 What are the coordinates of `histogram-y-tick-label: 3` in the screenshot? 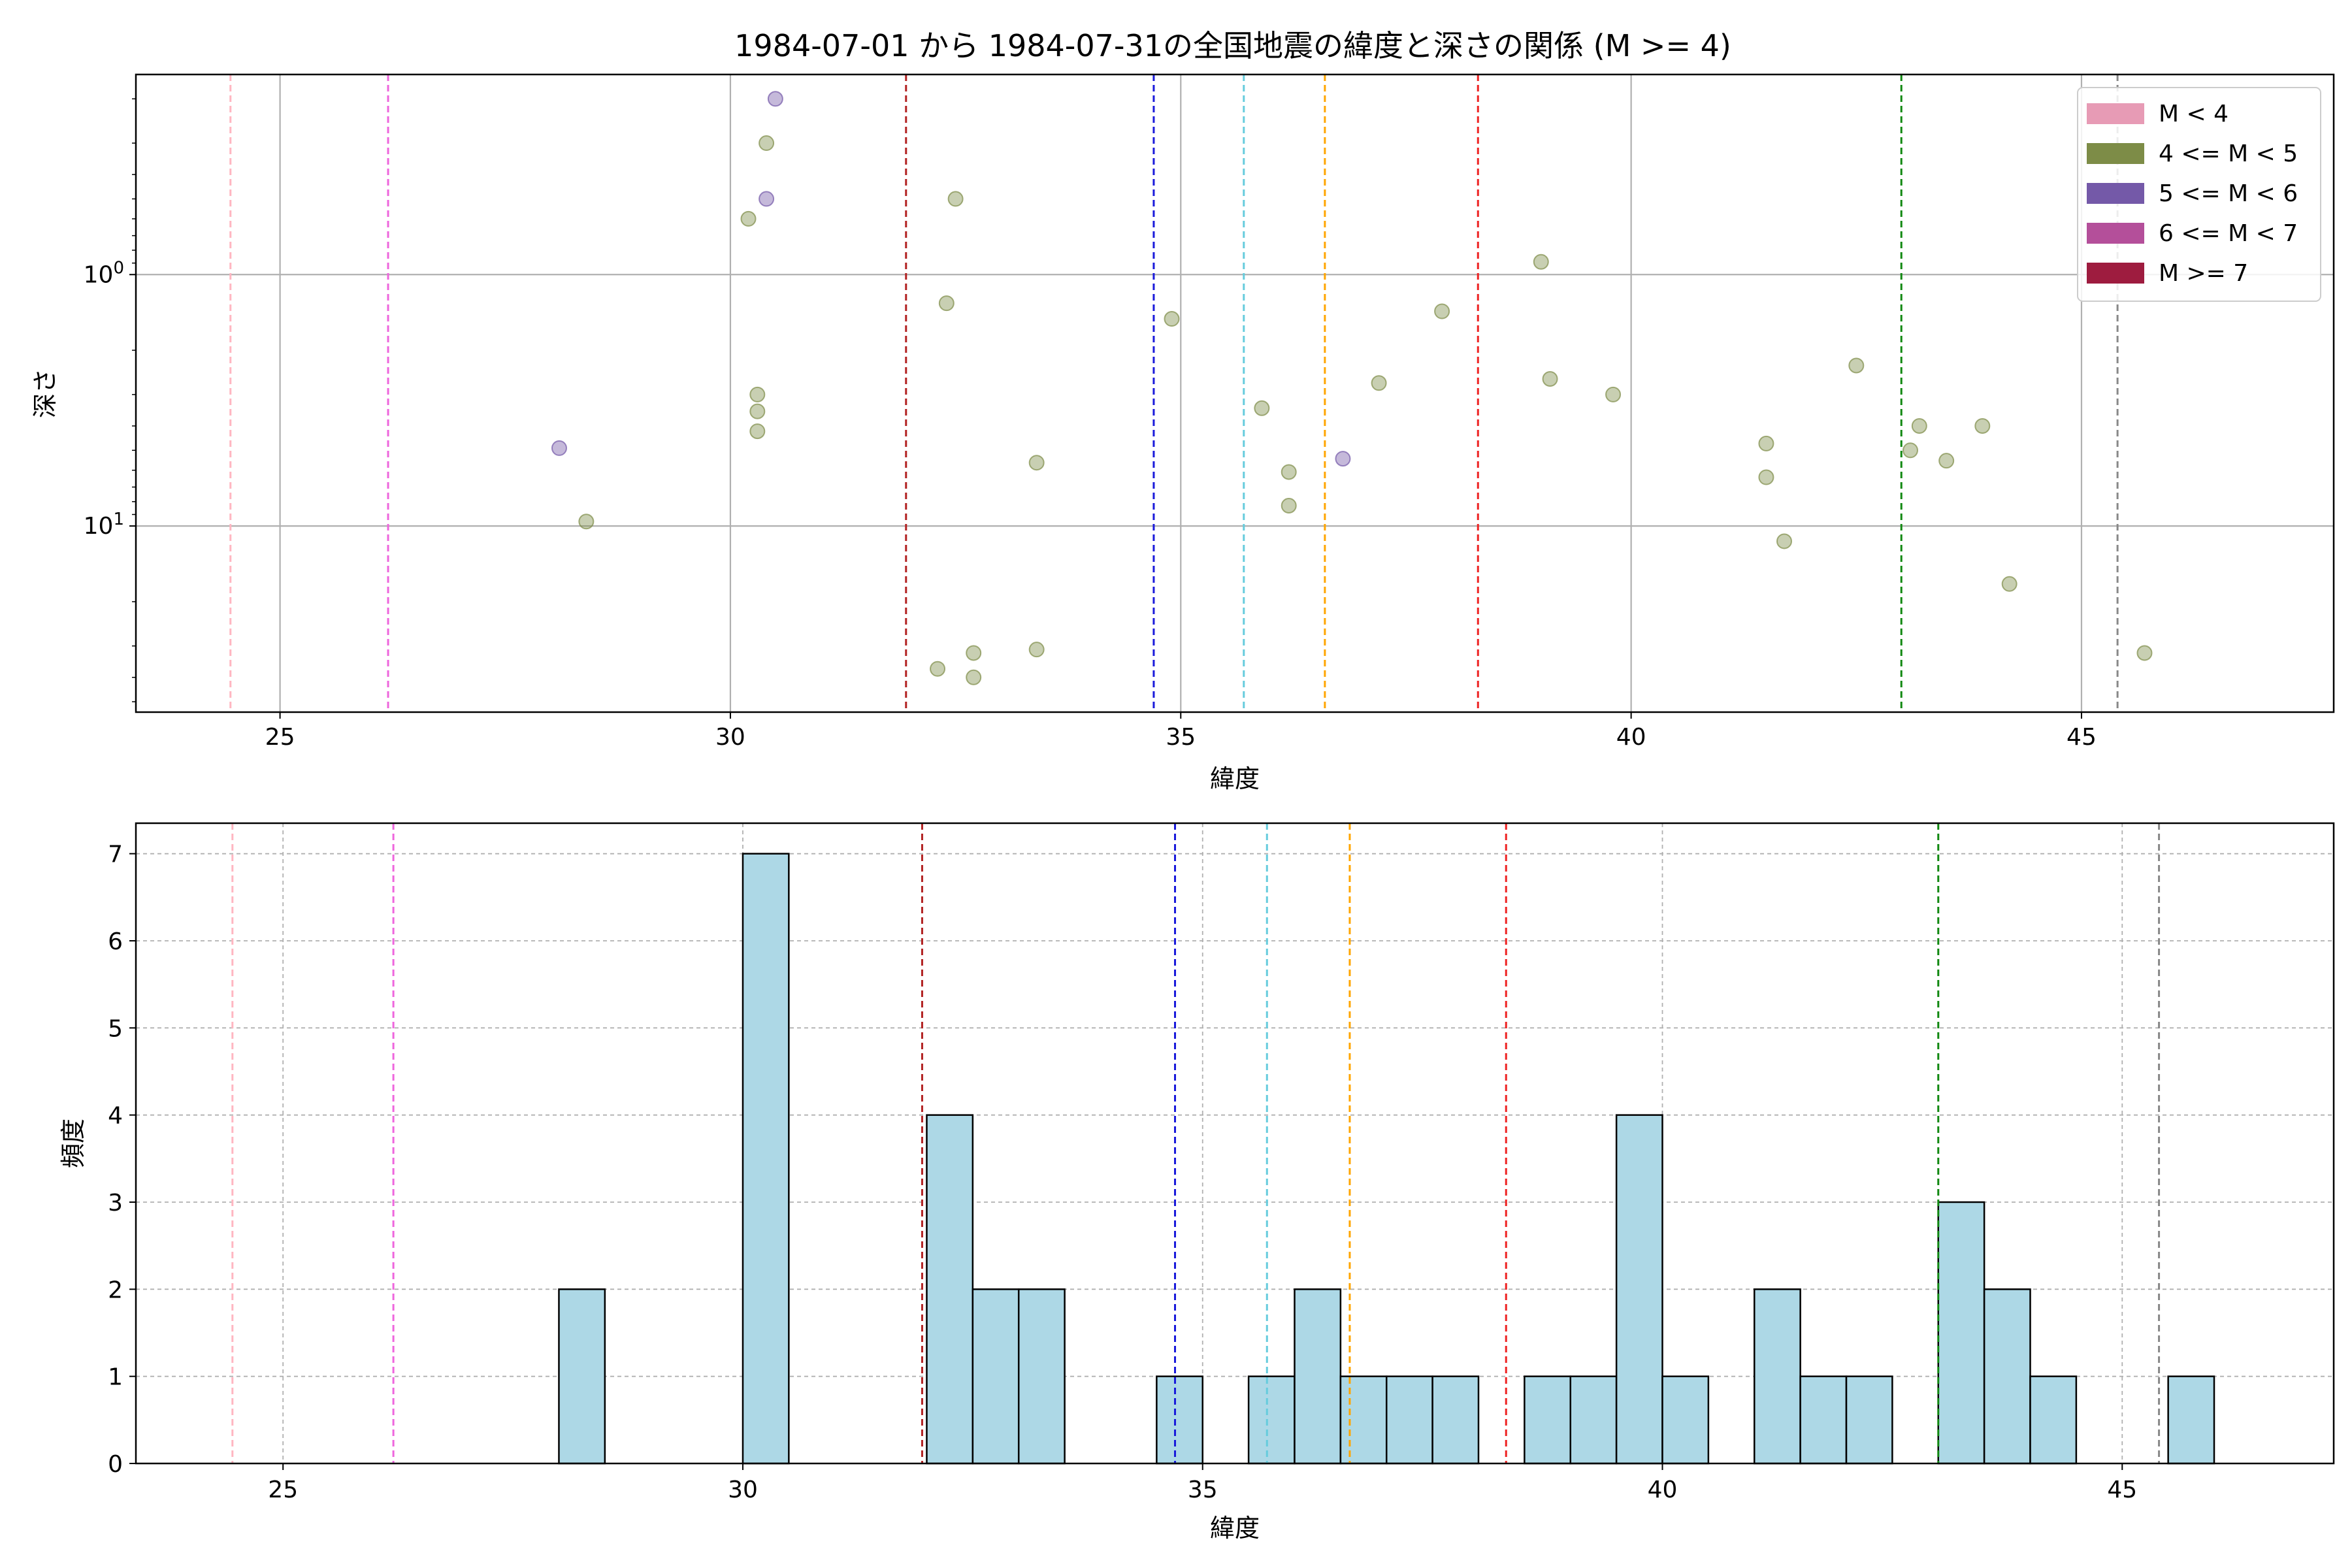 It's located at (115, 1203).